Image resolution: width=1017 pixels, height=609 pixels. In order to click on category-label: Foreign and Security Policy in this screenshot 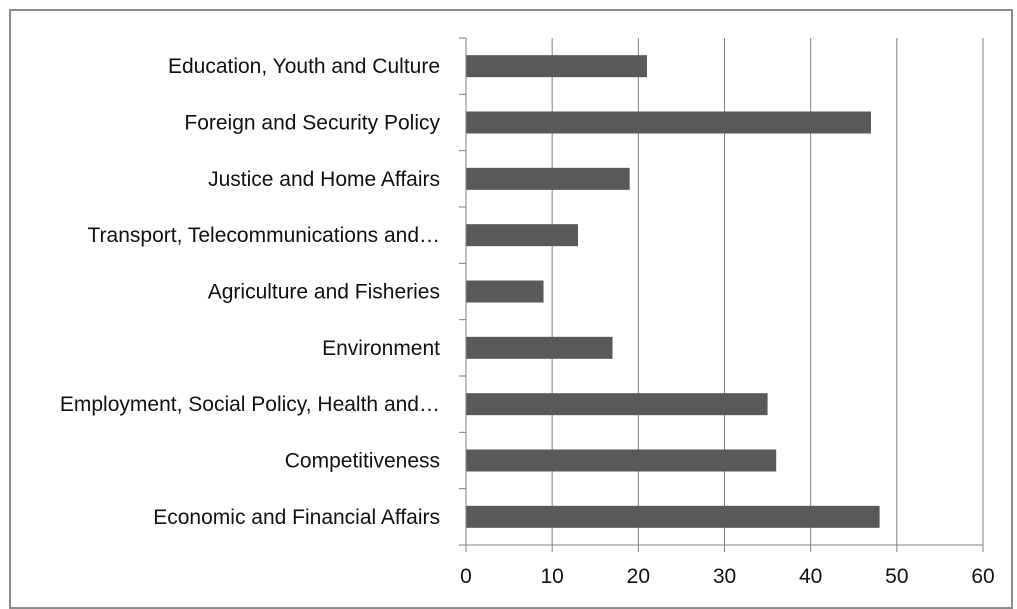, I will do `click(312, 123)`.